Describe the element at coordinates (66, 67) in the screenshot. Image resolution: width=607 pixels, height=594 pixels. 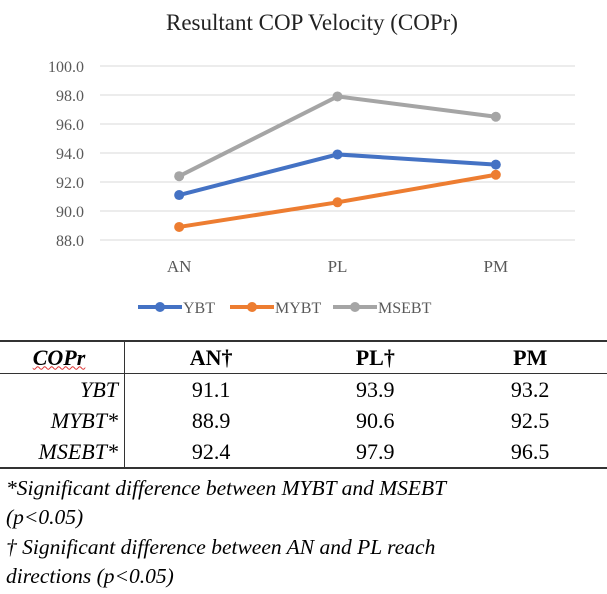
I see `y-tick-label: 100.0` at that location.